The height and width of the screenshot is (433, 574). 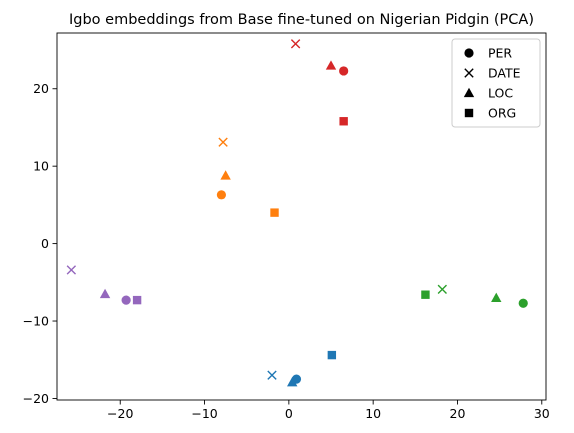 I want to click on x-tick-label: 30, so click(x=542, y=413).